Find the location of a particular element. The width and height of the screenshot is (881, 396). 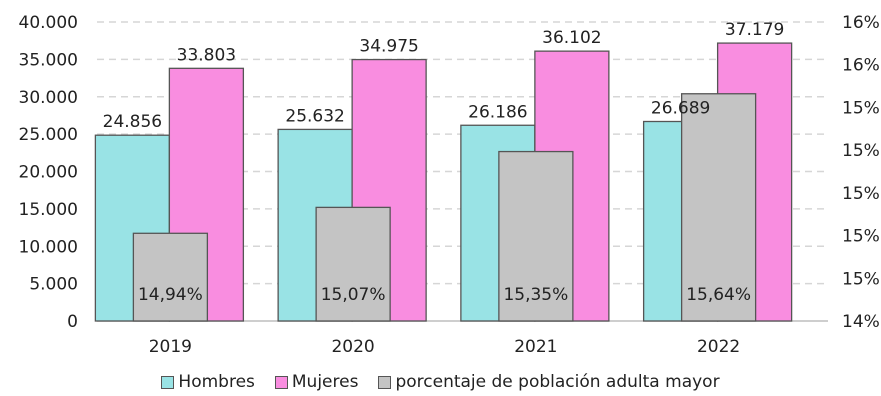

data-label-hombres-2021: 26.186 is located at coordinates (497, 112).